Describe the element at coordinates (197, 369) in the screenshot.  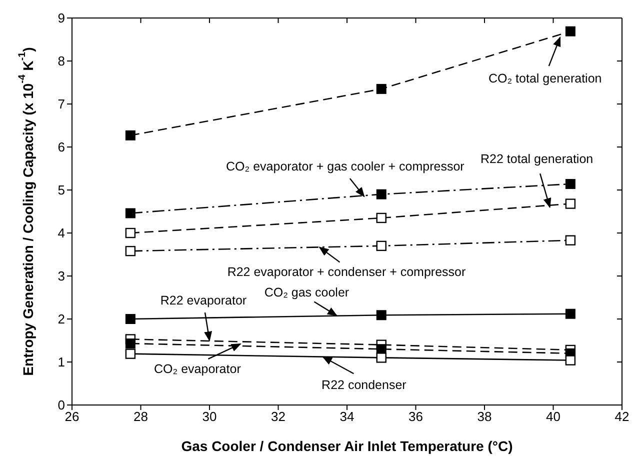
I see `annotation: CO₂ evaporator` at that location.